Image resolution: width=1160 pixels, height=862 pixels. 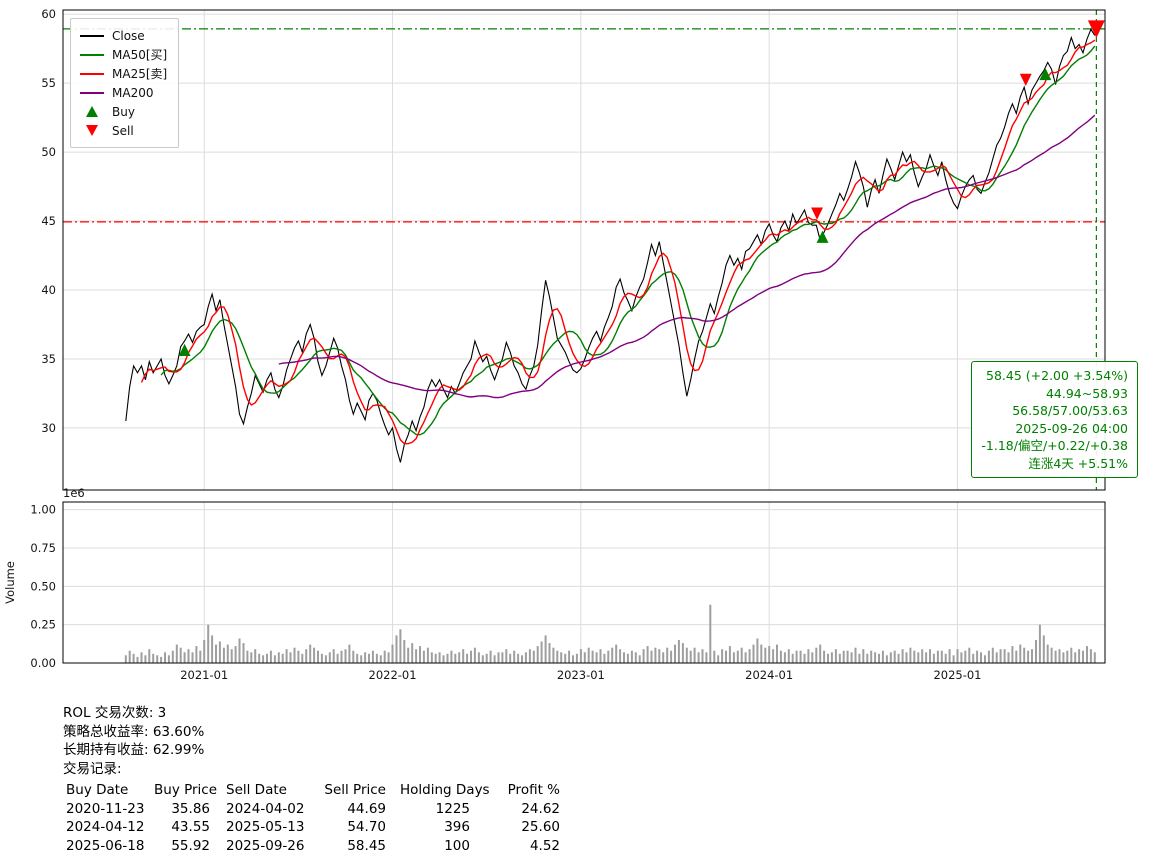 What do you see at coordinates (43, 625) in the screenshot?
I see `svg-text: 0.25` at bounding box center [43, 625].